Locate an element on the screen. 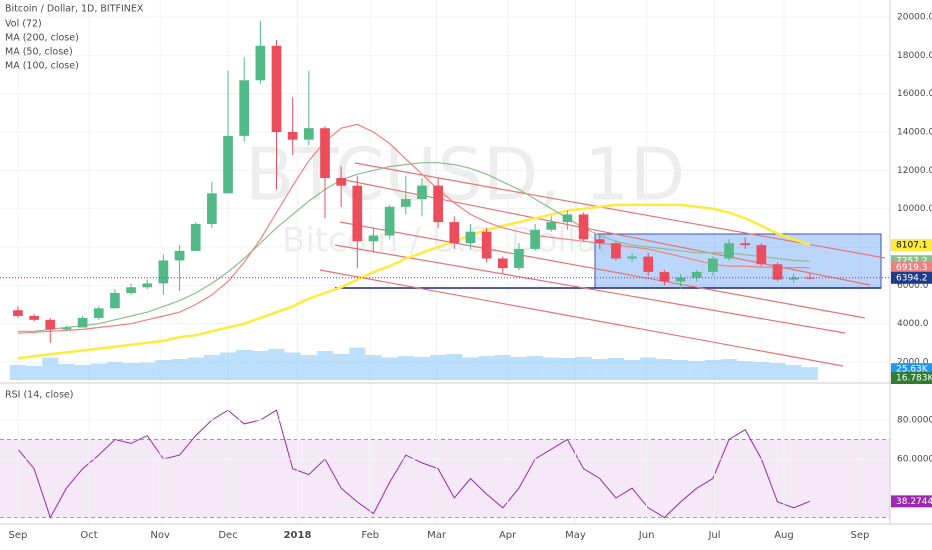 This screenshot has height=550, width=932. x-tick-label: 2018 is located at coordinates (298, 535).